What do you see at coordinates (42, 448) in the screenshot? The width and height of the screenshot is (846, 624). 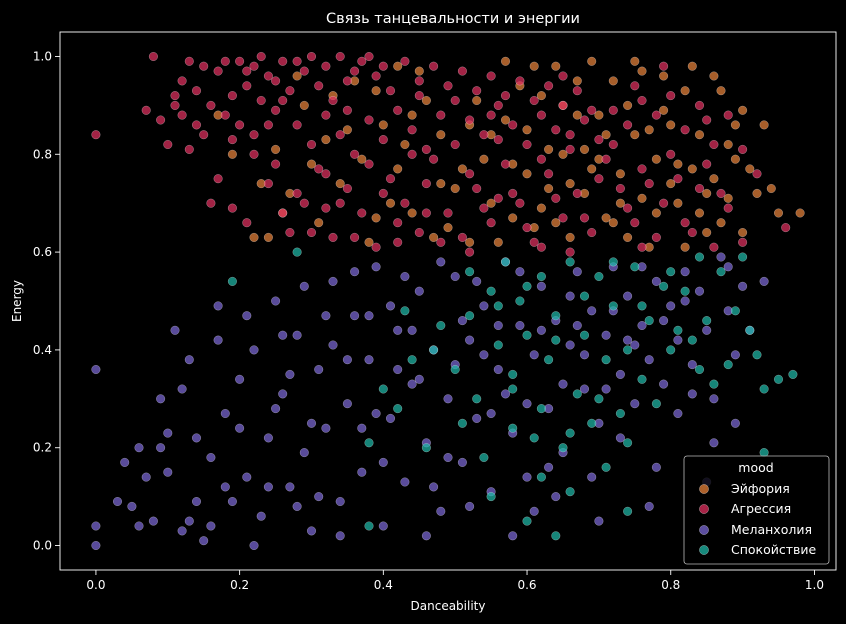 I see `y-tick-label: 0.2` at bounding box center [42, 448].